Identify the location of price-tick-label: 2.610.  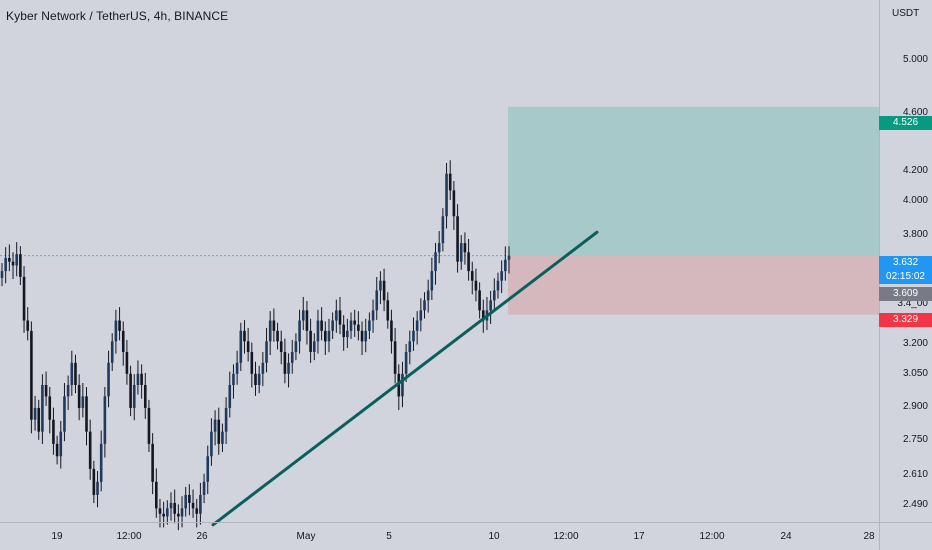
(915, 474).